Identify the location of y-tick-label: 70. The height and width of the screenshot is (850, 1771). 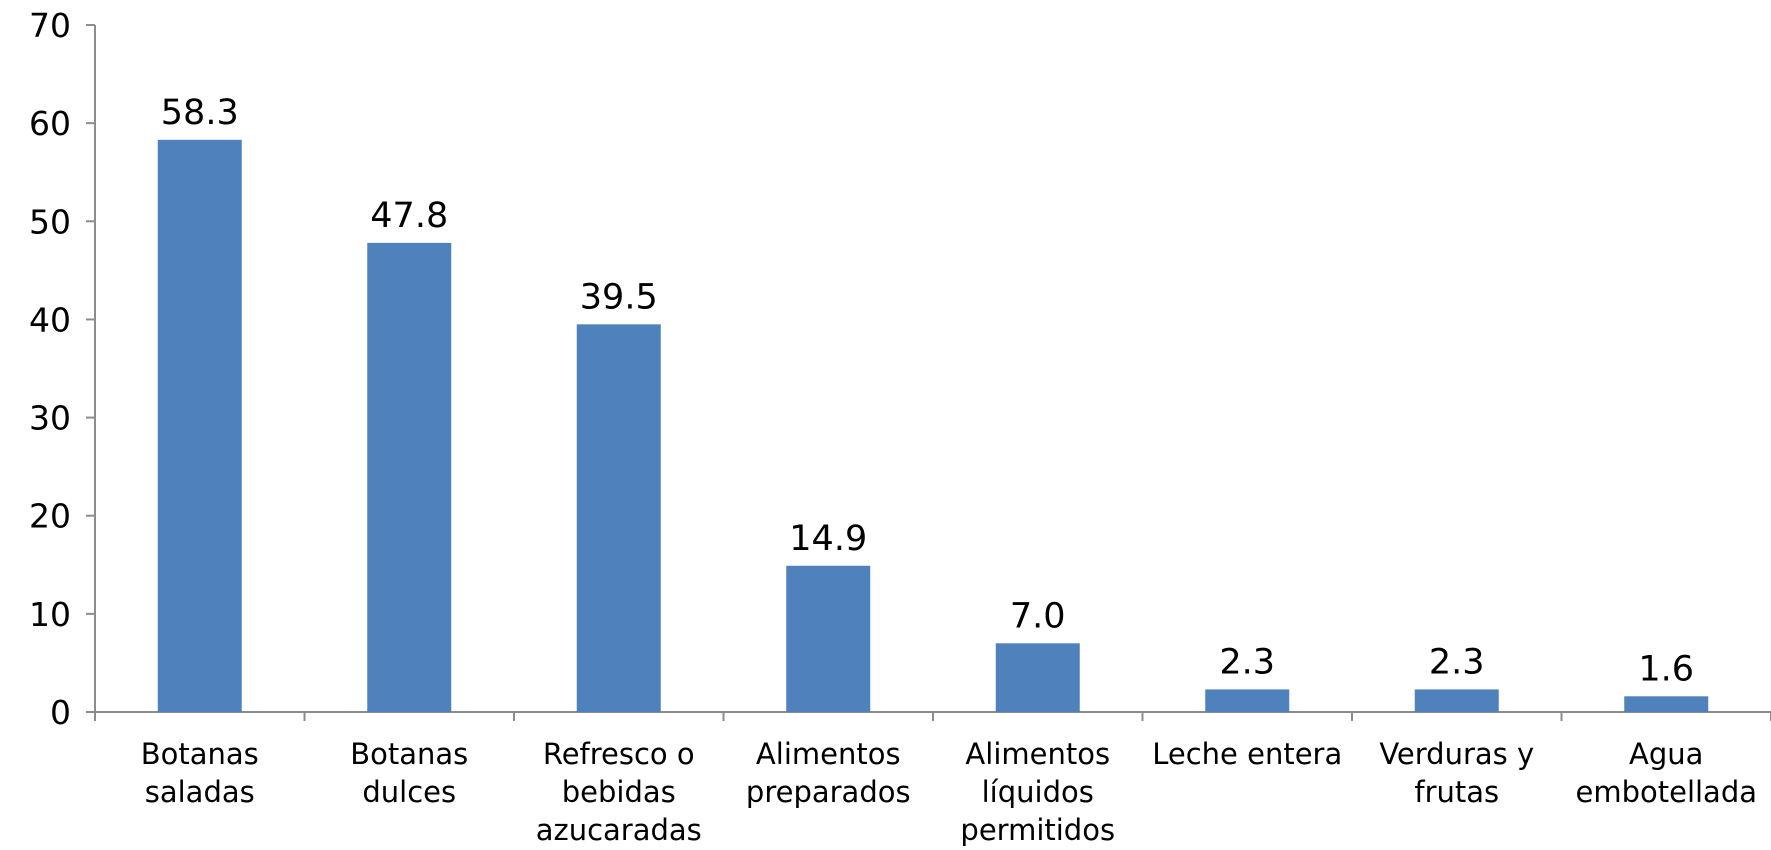
(50, 25).